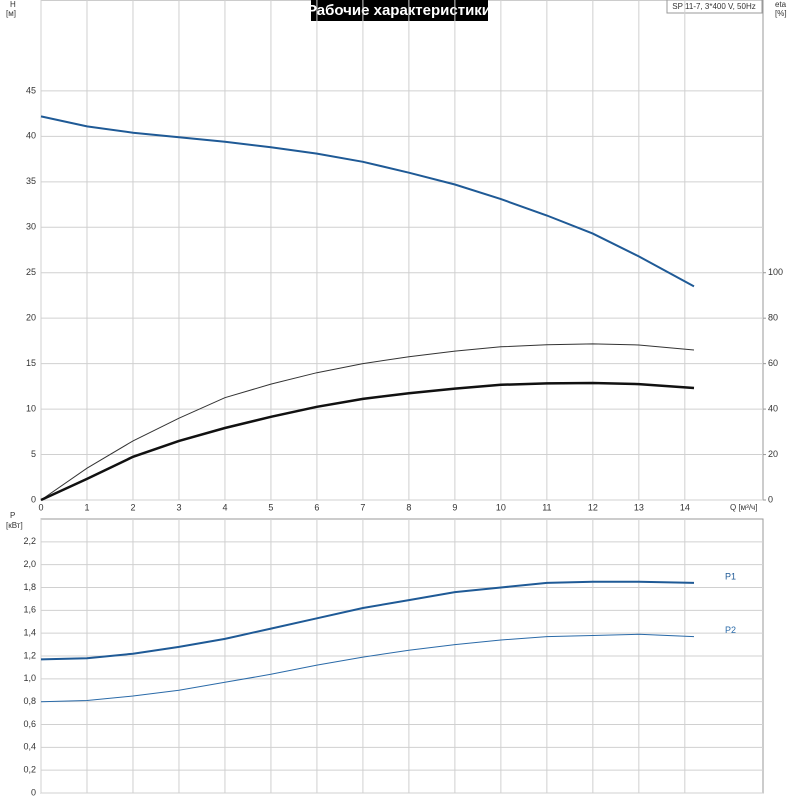 The width and height of the screenshot is (800, 805). What do you see at coordinates (31, 318) in the screenshot?
I see `y-tick-label: 20` at bounding box center [31, 318].